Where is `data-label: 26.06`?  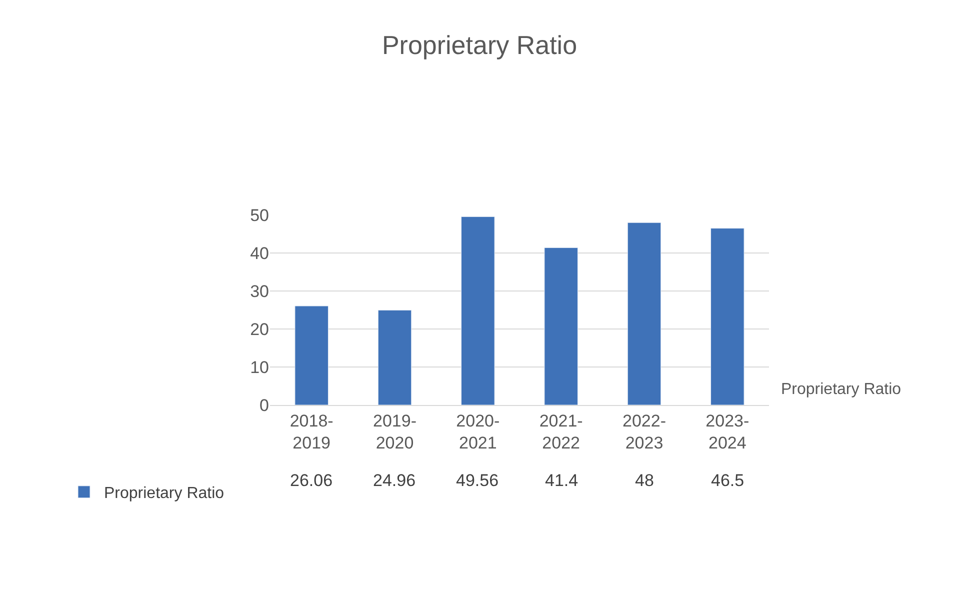 data-label: 26.06 is located at coordinates (311, 480).